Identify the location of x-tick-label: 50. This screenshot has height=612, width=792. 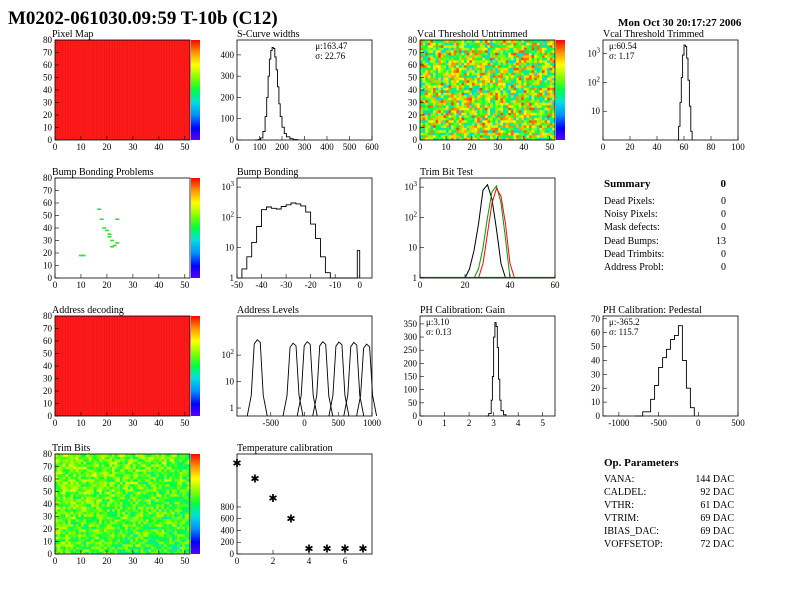
(185, 285).